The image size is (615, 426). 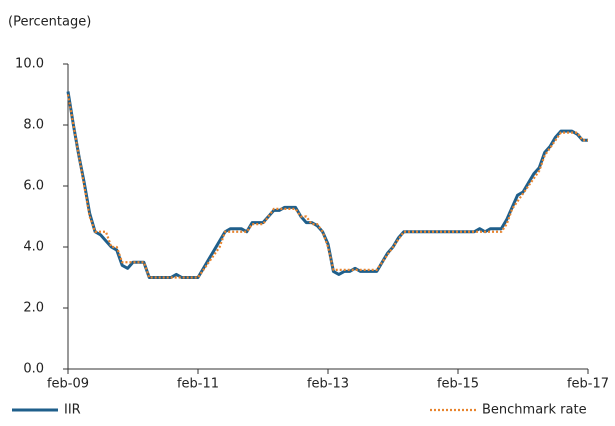 What do you see at coordinates (33, 186) in the screenshot?
I see `y-tick-label: 6.0` at bounding box center [33, 186].